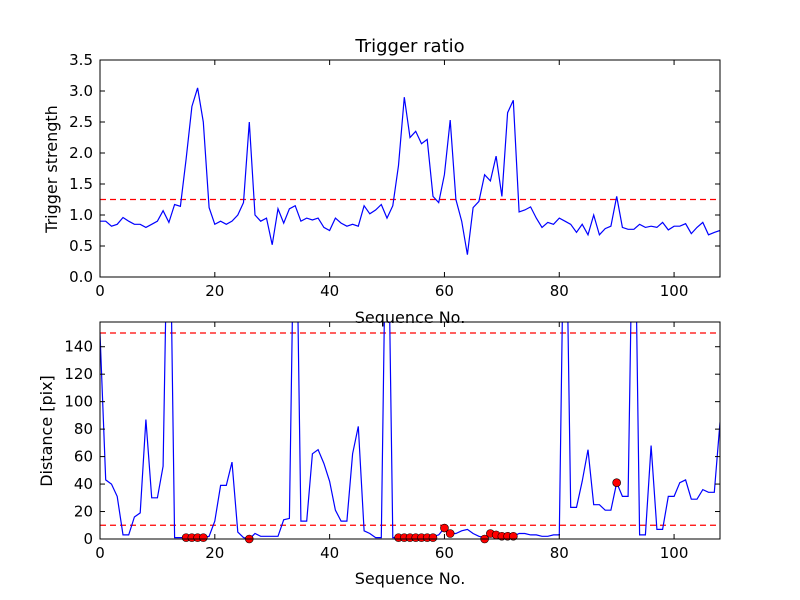  I want to click on y-tick-label: 0, so click(88, 539).